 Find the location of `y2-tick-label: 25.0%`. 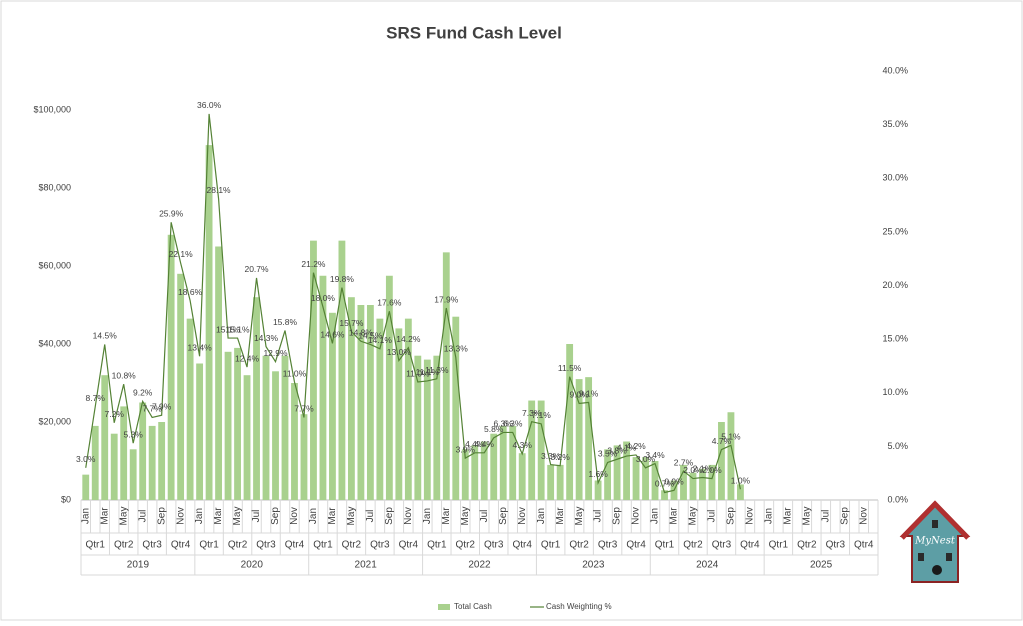

y2-tick-label: 25.0% is located at coordinates (895, 231).